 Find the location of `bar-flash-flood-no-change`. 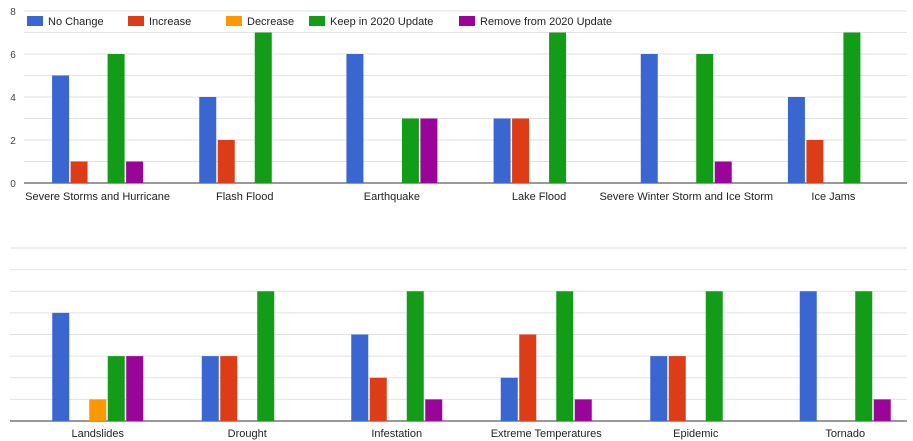

bar-flash-flood-no-change is located at coordinates (208, 140).